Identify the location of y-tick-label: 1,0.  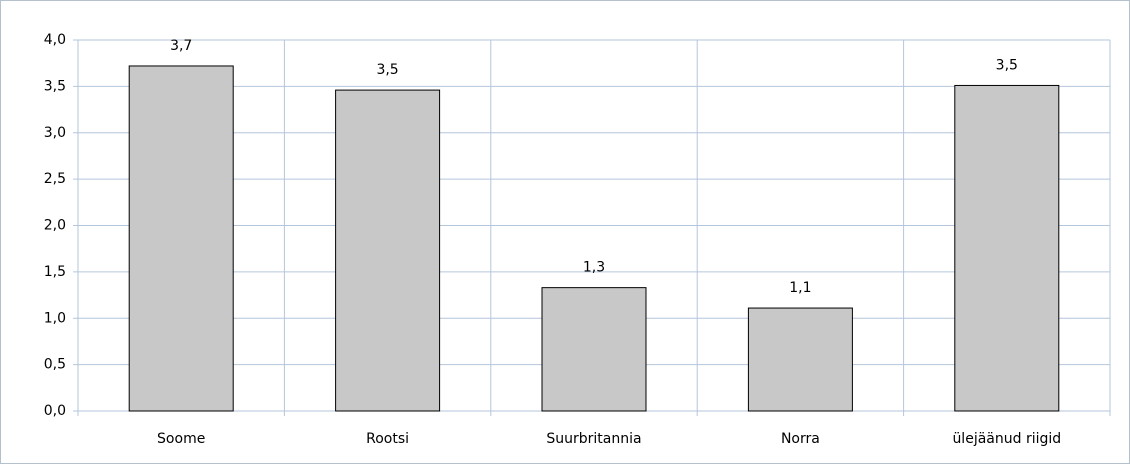
(55, 318).